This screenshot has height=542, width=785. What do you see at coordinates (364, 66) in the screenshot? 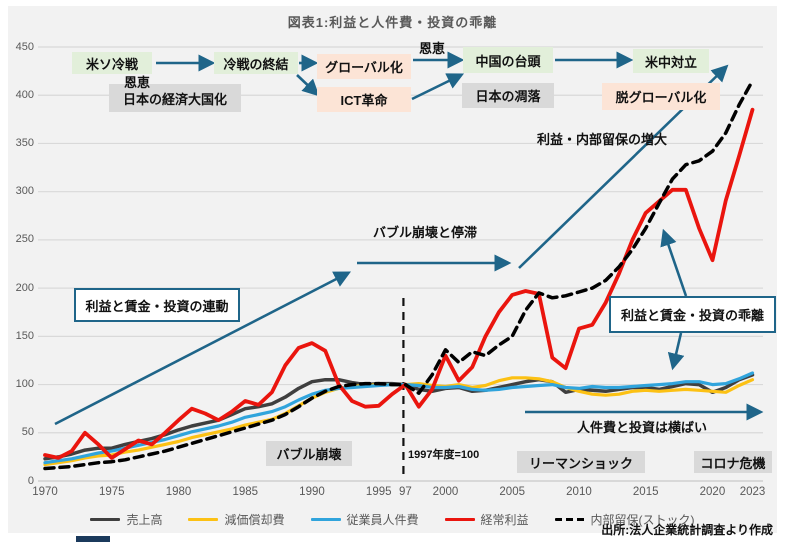
I see `event-box-globalization: グローバル化` at bounding box center [364, 66].